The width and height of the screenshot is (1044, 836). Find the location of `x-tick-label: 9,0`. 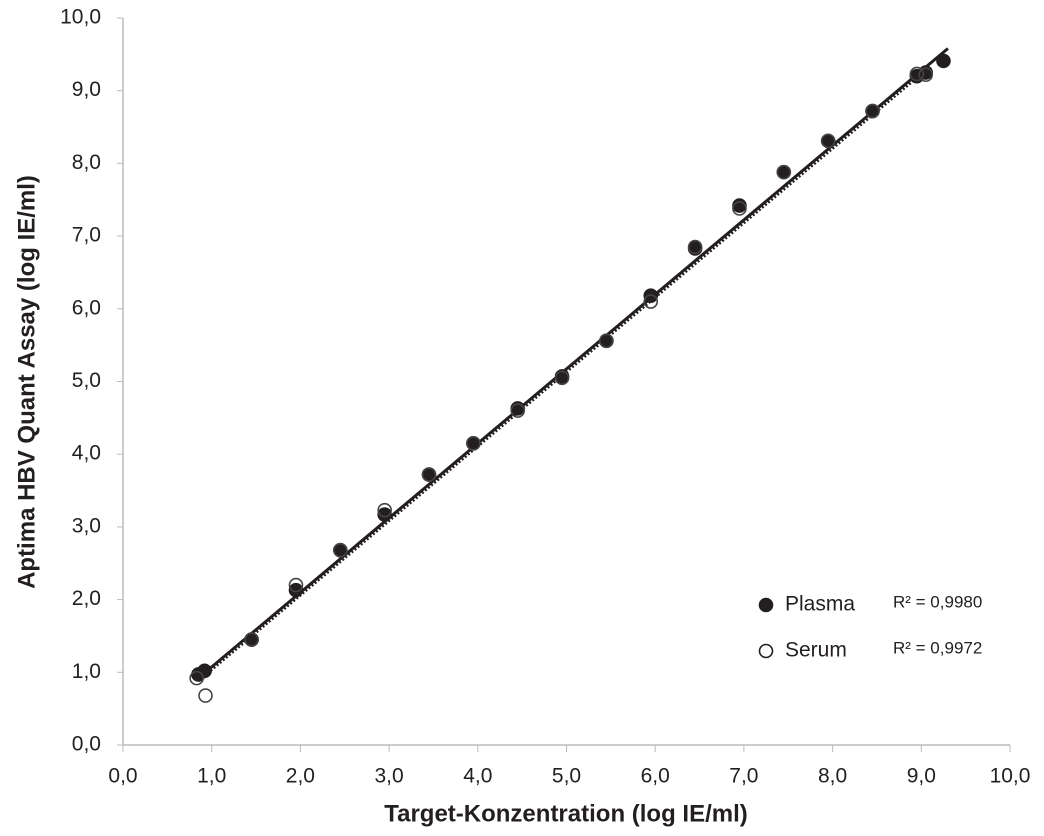

x-tick-label: 9,0 is located at coordinates (921, 776).